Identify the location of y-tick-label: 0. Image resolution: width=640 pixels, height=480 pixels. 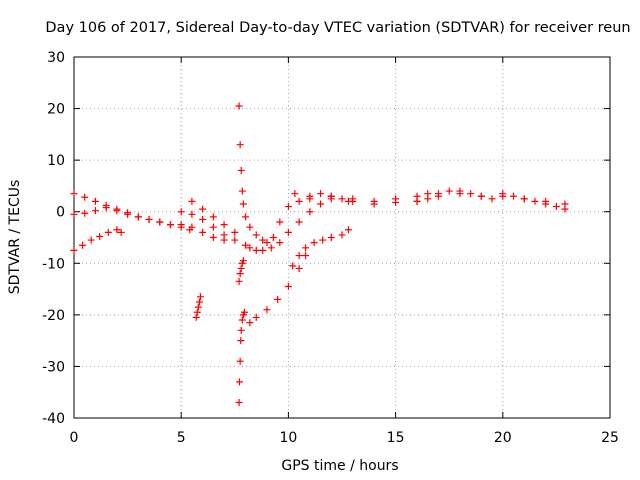
(60, 213).